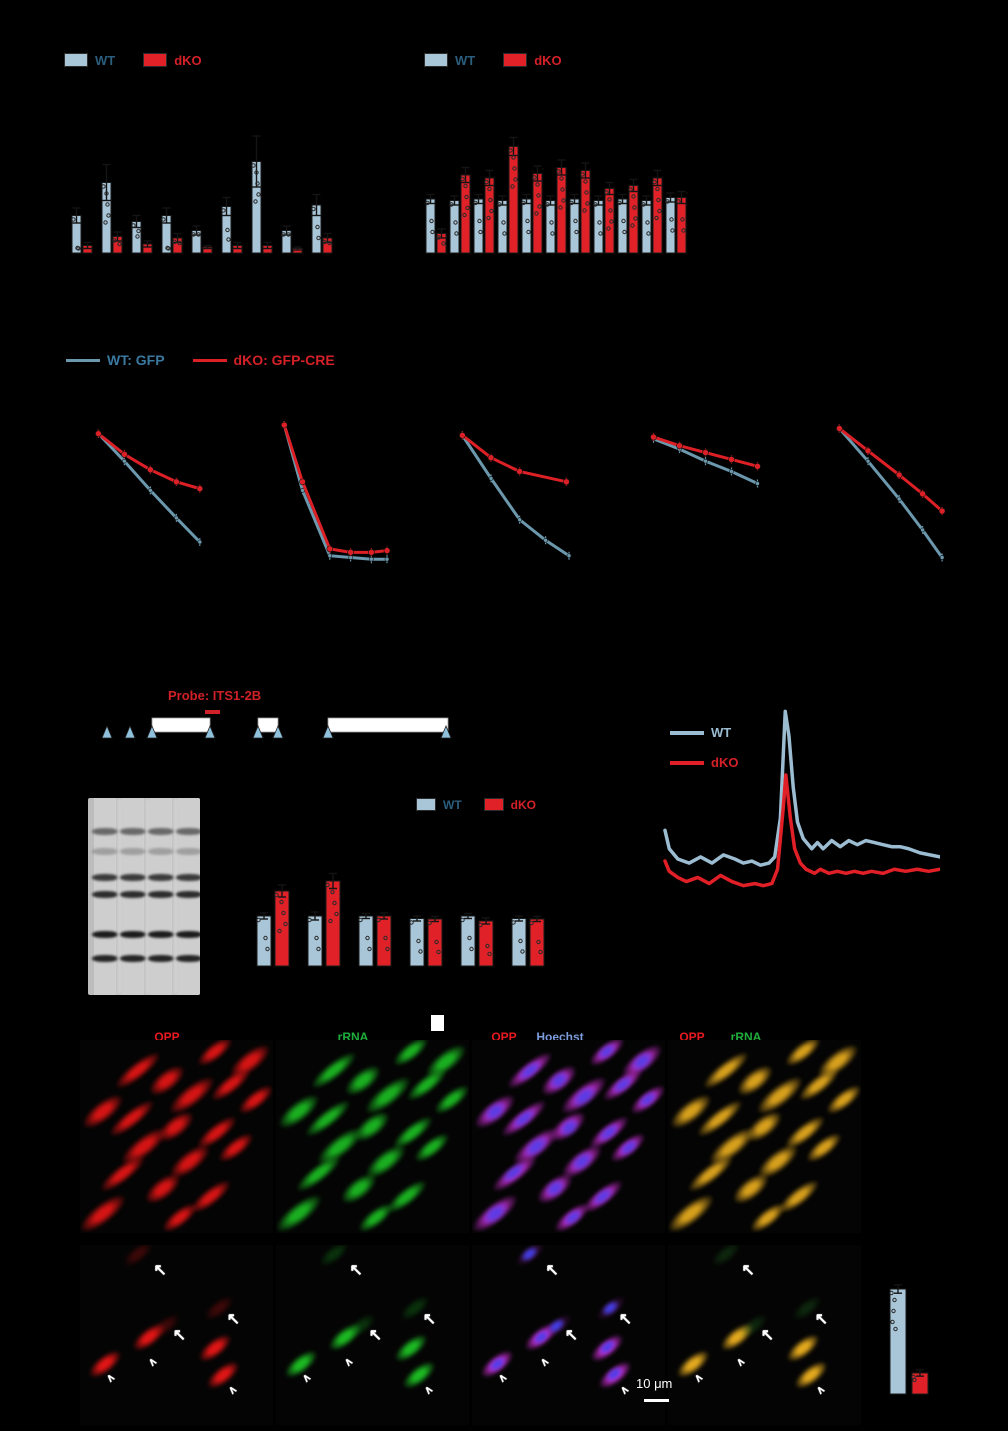 Image resolution: width=1008 pixels, height=1431 pixels. I want to click on rrna-locus-diagram, so click(275, 726).